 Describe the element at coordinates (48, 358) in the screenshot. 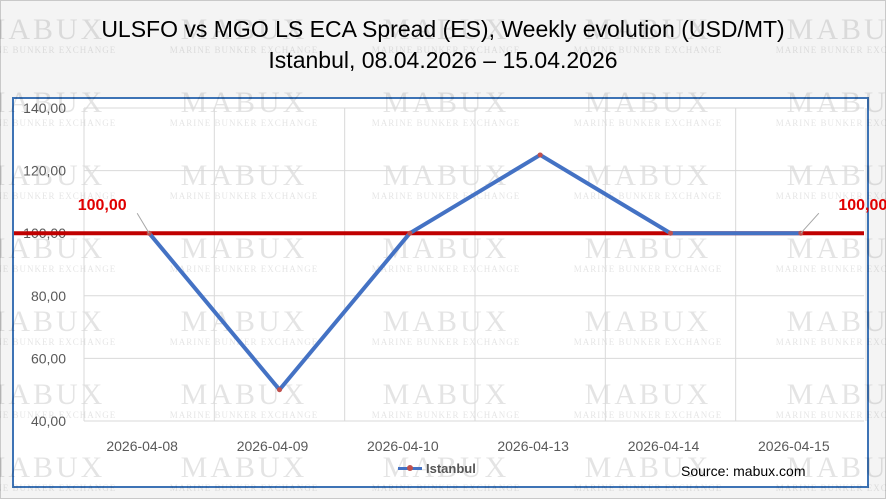

I see `y-tick-label: 60,00` at that location.